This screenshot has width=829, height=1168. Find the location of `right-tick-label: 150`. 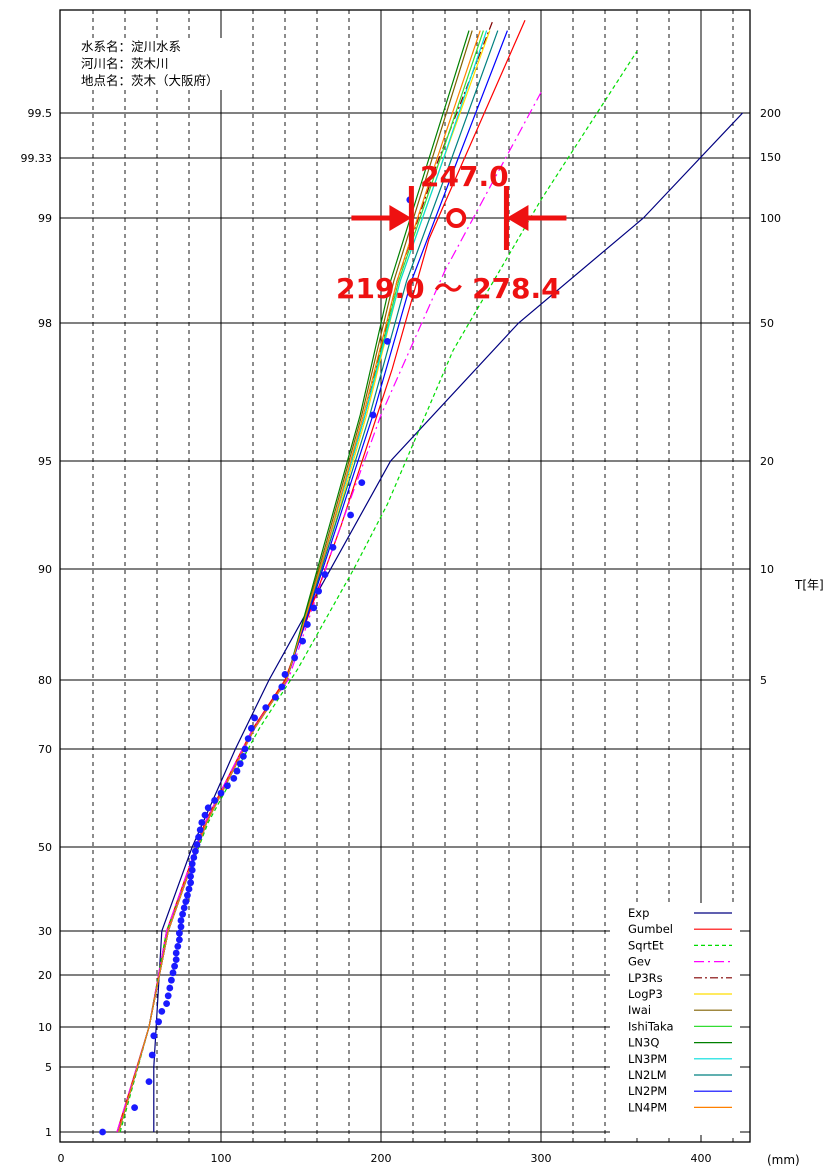

right-tick-label: 150 is located at coordinates (770, 157).